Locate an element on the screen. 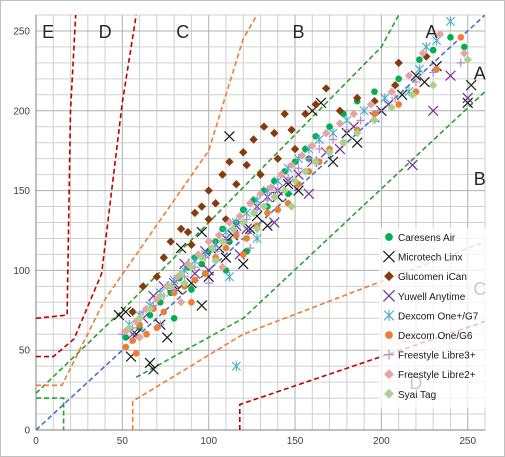  y-tick-label: 50 is located at coordinates (25, 351).